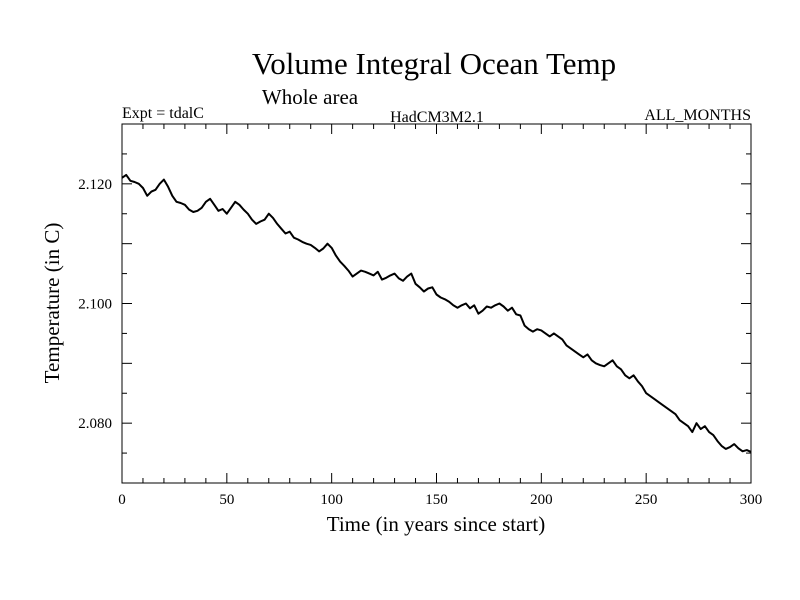  I want to click on chart-subtitle: Whole area, so click(310, 97).